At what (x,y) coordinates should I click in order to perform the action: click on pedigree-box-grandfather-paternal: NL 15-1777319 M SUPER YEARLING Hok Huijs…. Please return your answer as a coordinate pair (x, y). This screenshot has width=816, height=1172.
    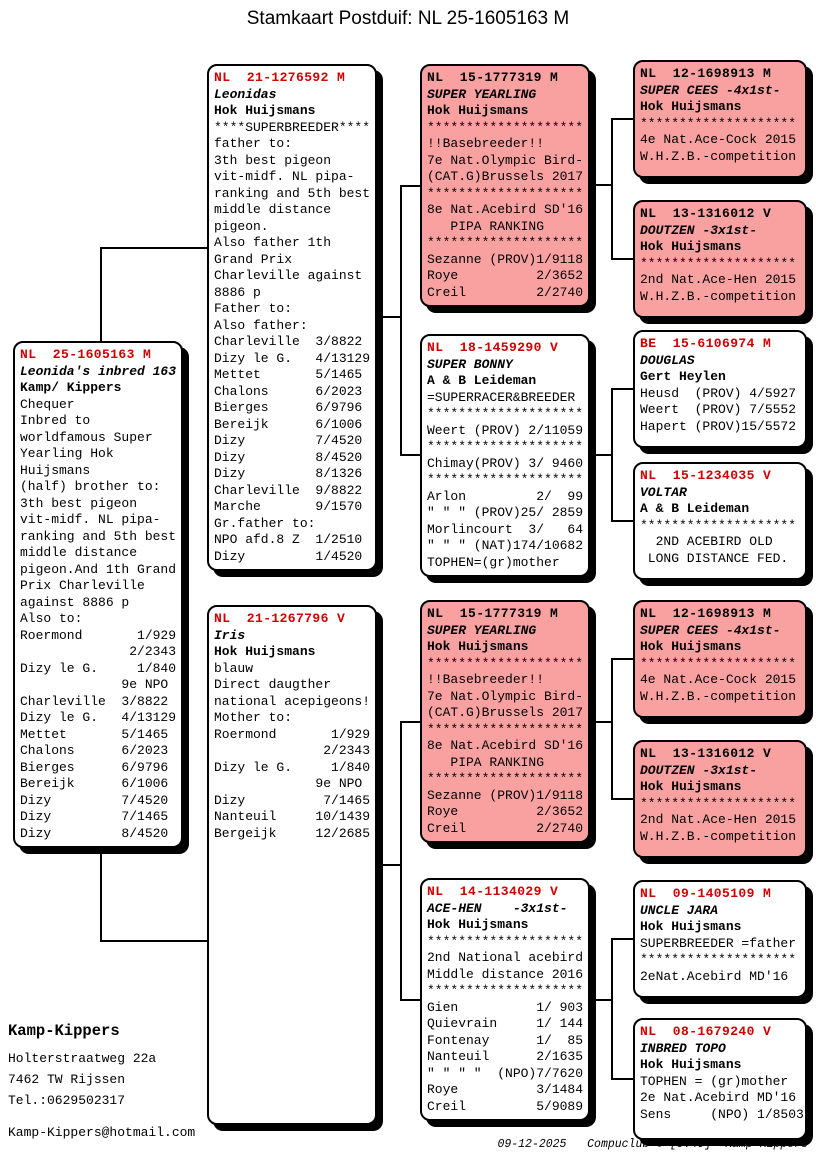
    Looking at the image, I should click on (505, 185).